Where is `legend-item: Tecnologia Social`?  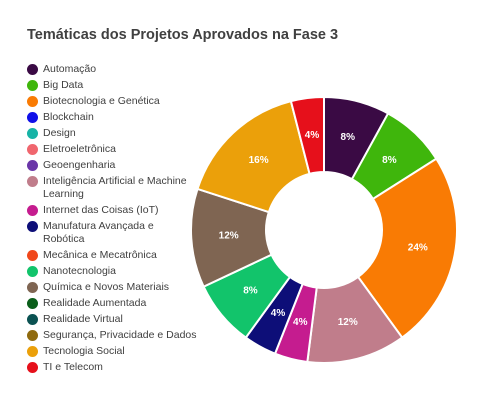
legend-item: Tecnologia Social is located at coordinates (112, 351).